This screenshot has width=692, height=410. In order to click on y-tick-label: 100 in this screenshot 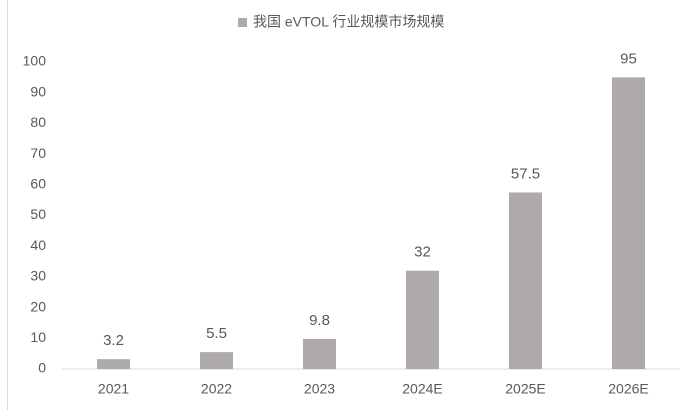, I will do `click(35, 61)`.